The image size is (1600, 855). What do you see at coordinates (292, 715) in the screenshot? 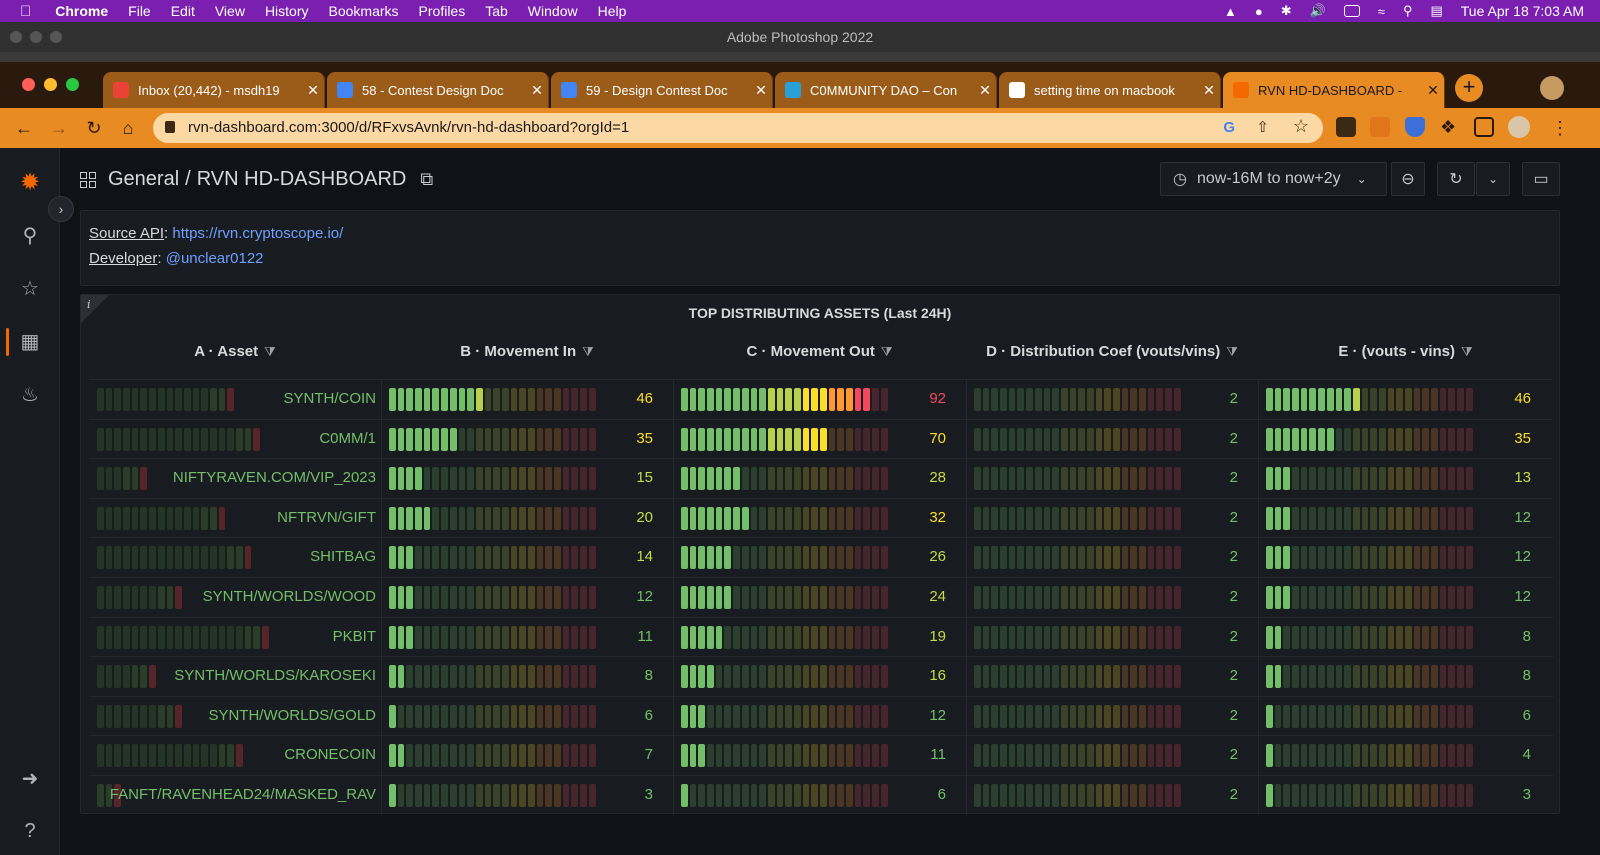
I see `asset-name: SYNTH/WORLDS/GOLD` at bounding box center [292, 715].